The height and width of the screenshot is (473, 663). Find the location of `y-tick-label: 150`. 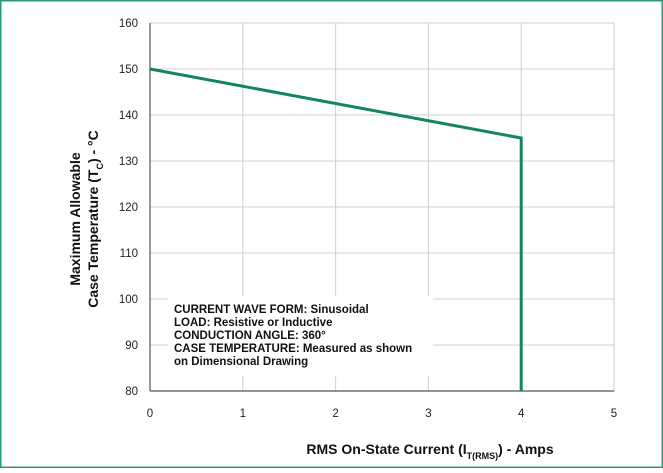

y-tick-label: 150 is located at coordinates (128, 70).